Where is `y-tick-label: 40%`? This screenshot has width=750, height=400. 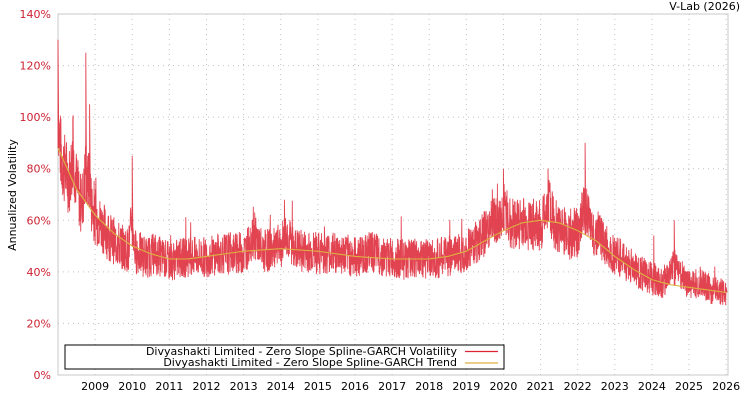 y-tick-label: 40% is located at coordinates (39, 272).